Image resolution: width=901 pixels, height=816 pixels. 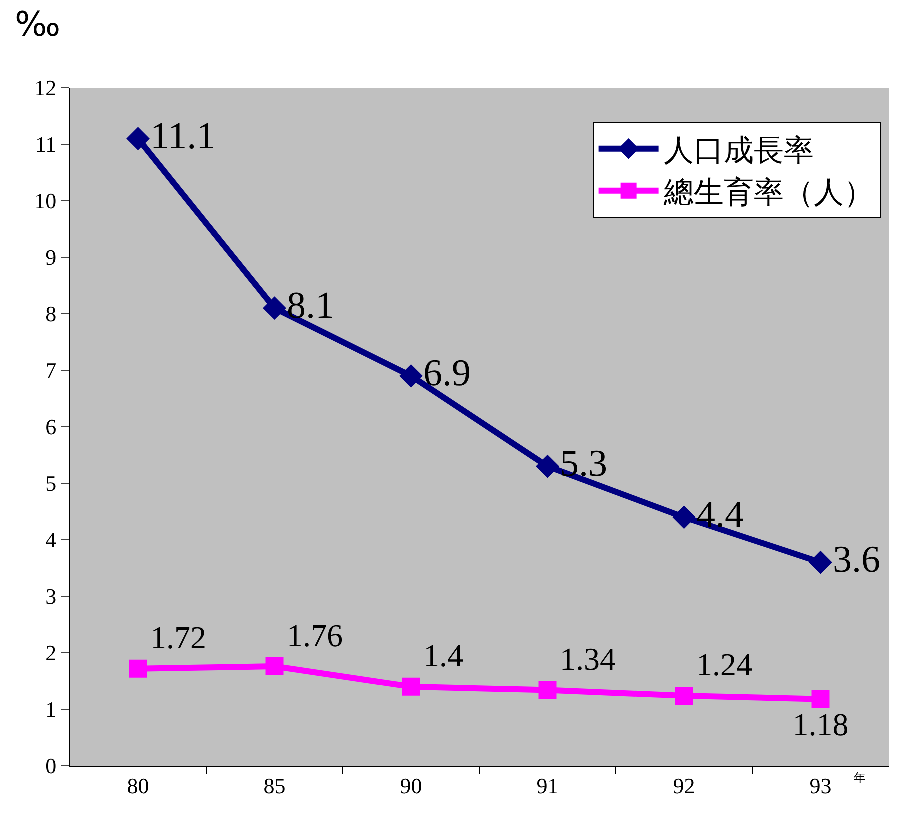 What do you see at coordinates (45, 201) in the screenshot?
I see `y-tick-label: 10` at bounding box center [45, 201].